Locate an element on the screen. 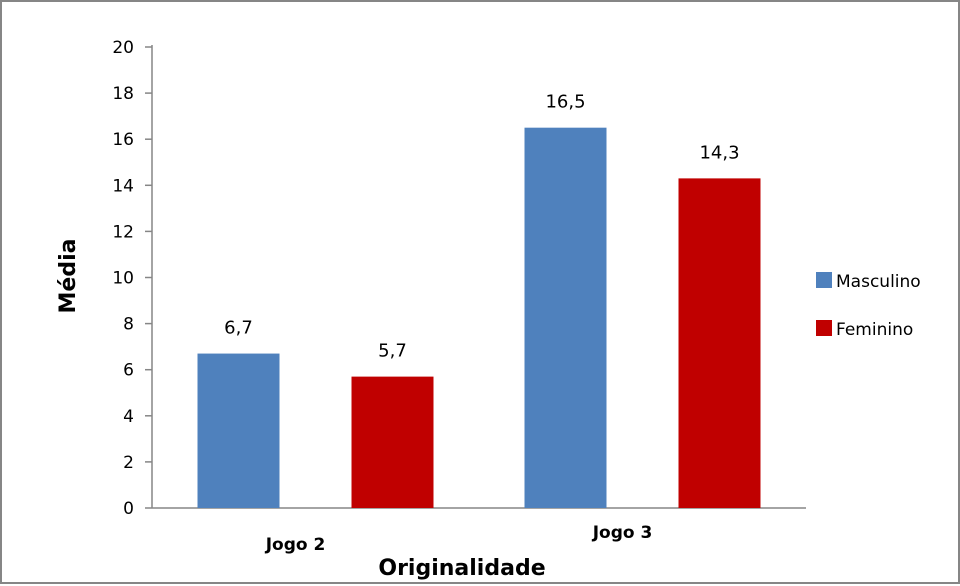  category-labels: Jogo 2 Jogo 3 is located at coordinates (459, 539).